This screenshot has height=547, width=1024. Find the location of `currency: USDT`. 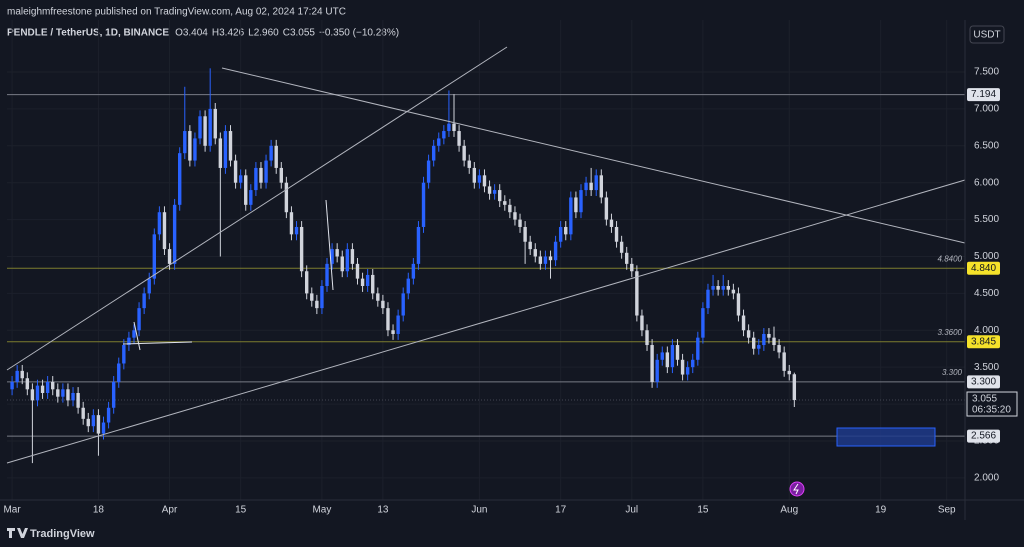

currency: USDT is located at coordinates (986, 35).